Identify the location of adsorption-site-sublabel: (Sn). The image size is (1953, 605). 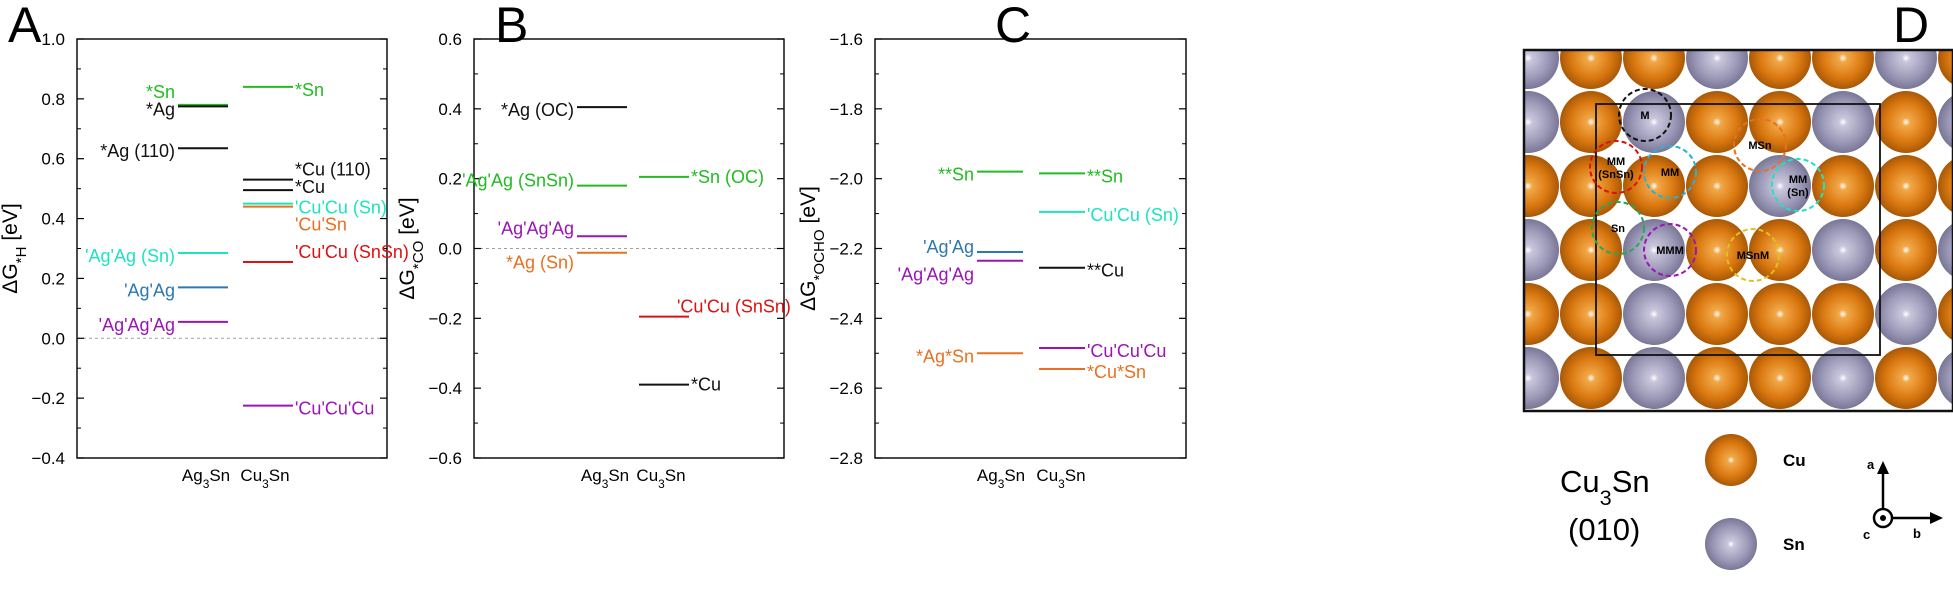
(1798, 193).